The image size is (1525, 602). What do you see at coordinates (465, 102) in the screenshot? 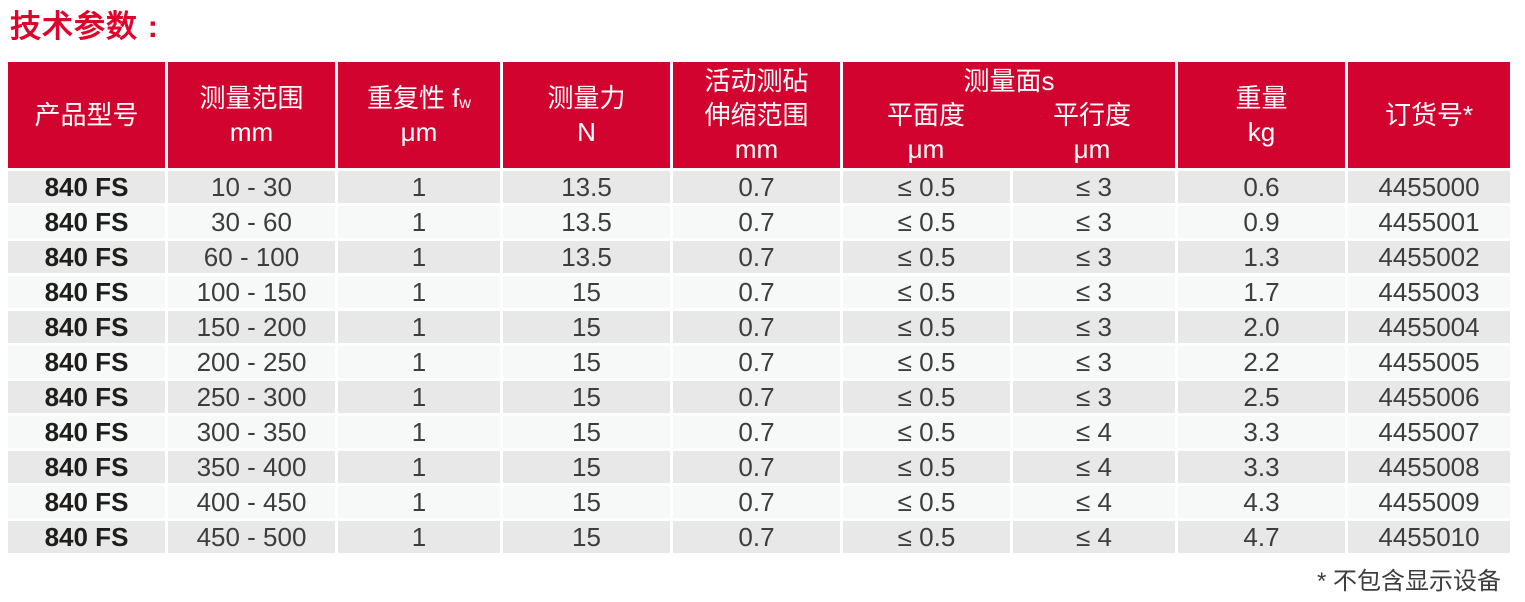
I see `header-repeatability-subscript: w` at bounding box center [465, 102].